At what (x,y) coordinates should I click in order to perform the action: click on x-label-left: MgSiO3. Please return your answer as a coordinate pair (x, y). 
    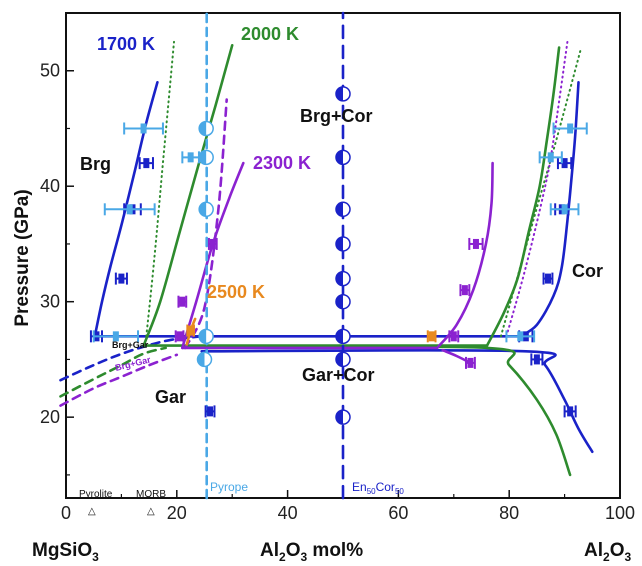
    Looking at the image, I should click on (65, 552).